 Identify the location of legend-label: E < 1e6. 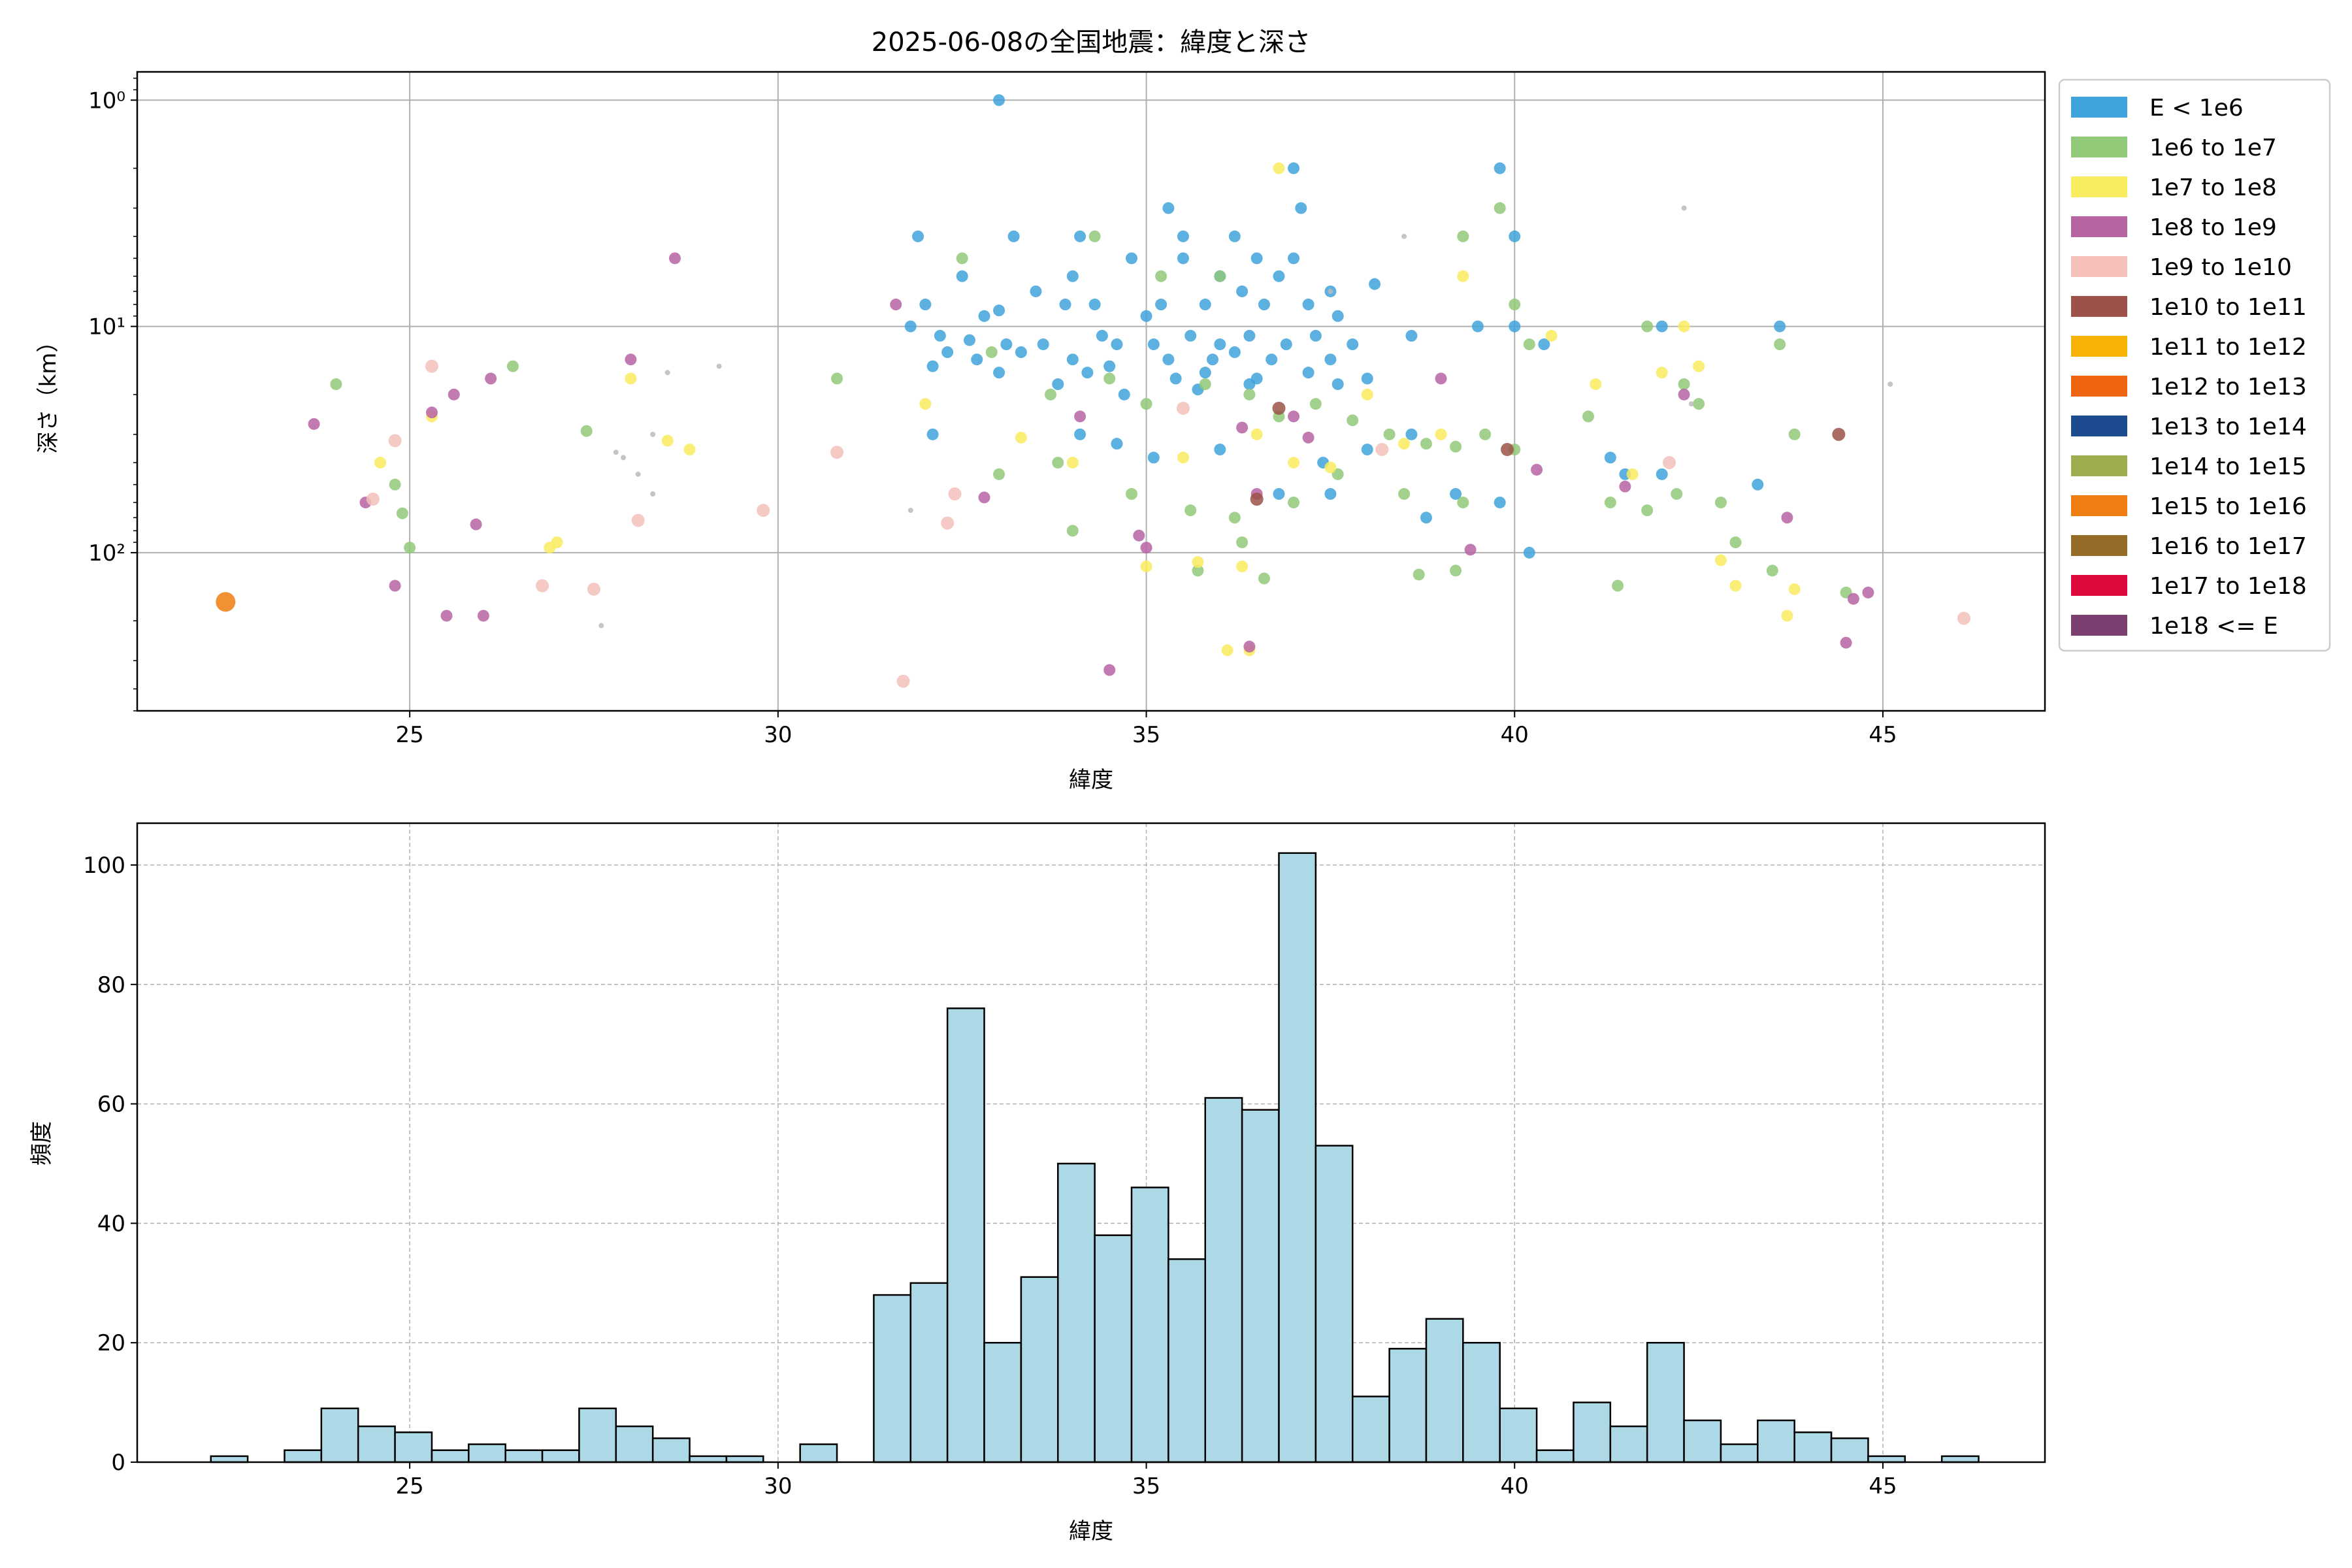
(2196, 108).